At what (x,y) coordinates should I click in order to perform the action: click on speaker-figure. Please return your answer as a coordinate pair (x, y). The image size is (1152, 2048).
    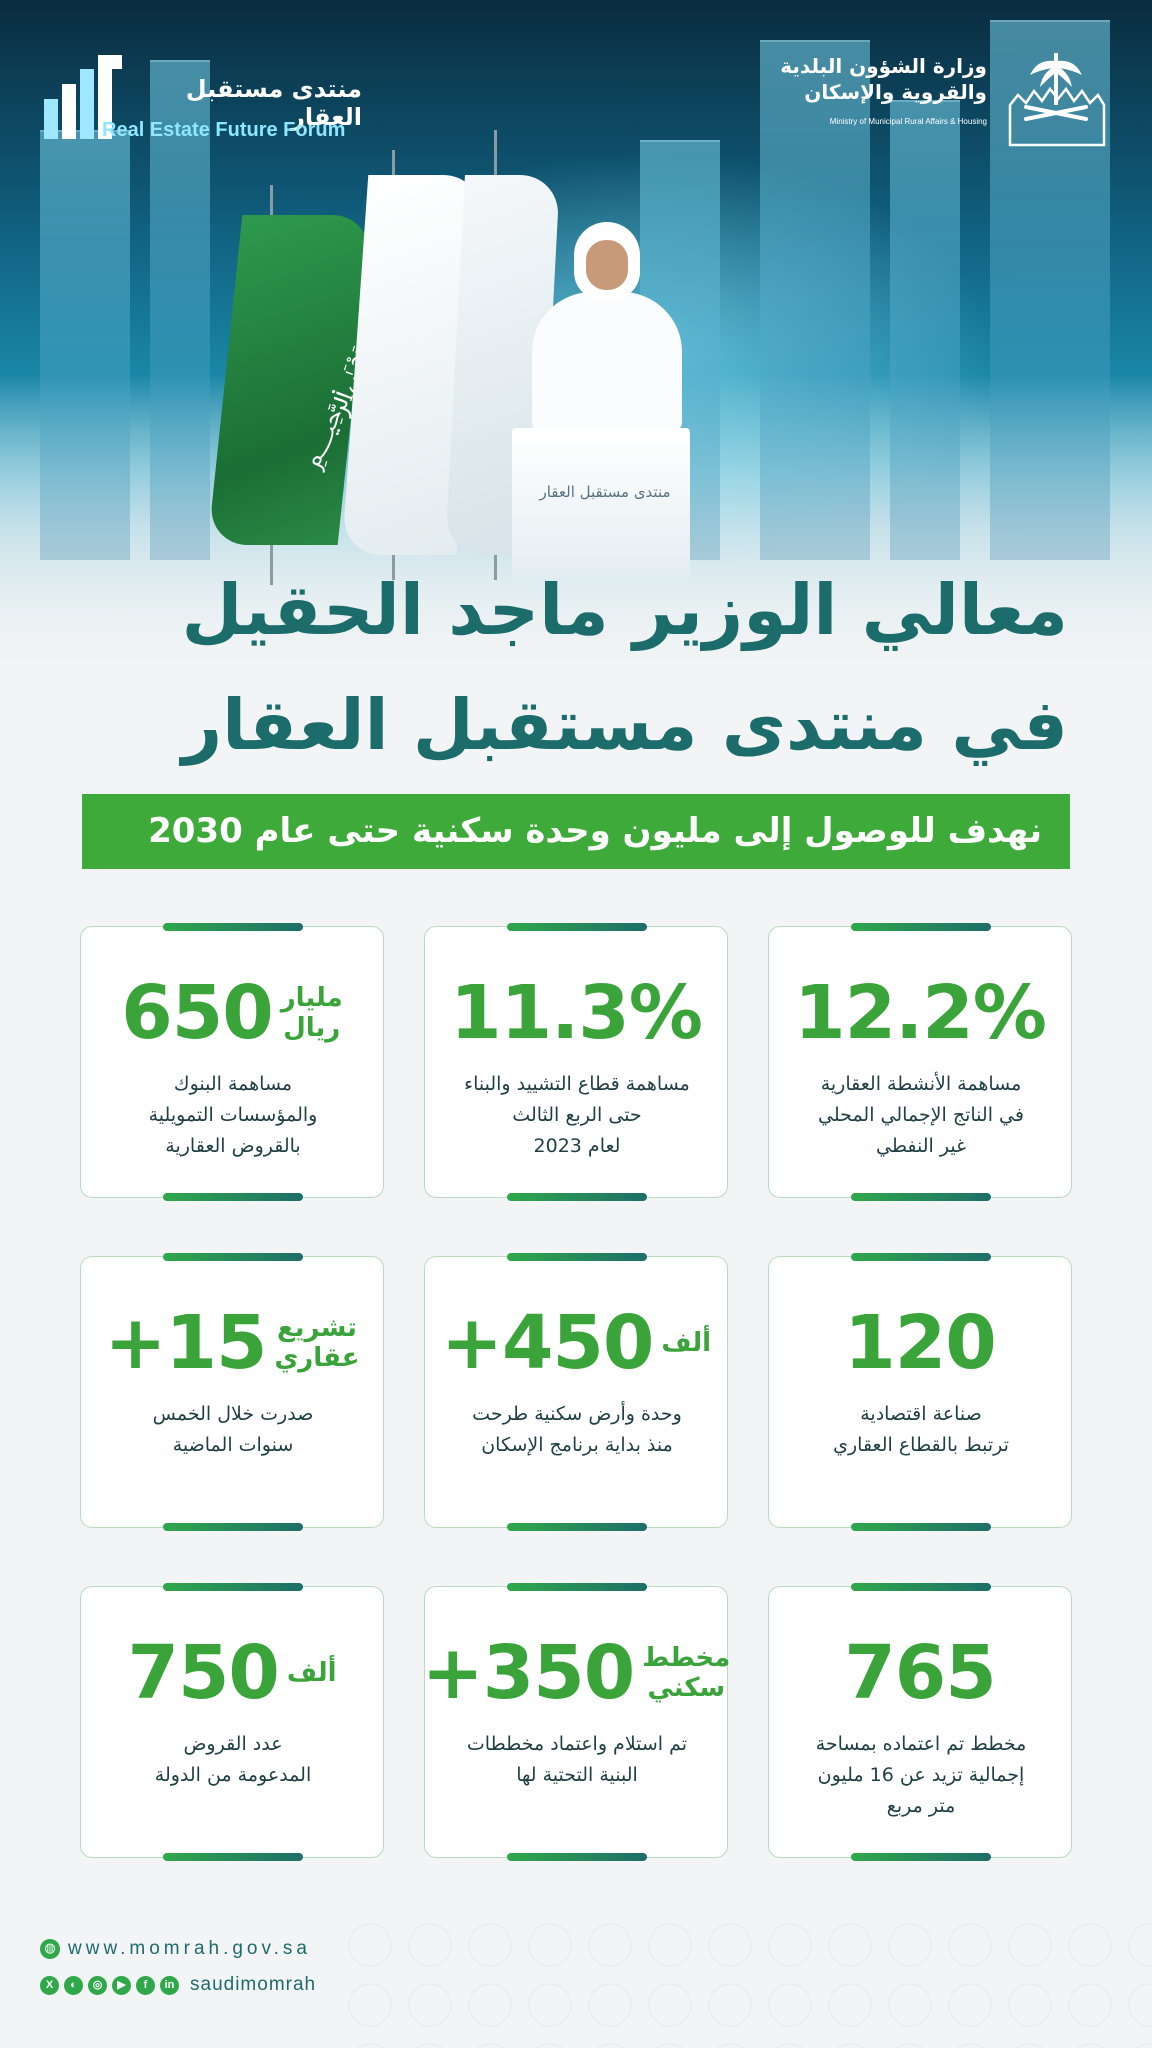
    Looking at the image, I should click on (607, 327).